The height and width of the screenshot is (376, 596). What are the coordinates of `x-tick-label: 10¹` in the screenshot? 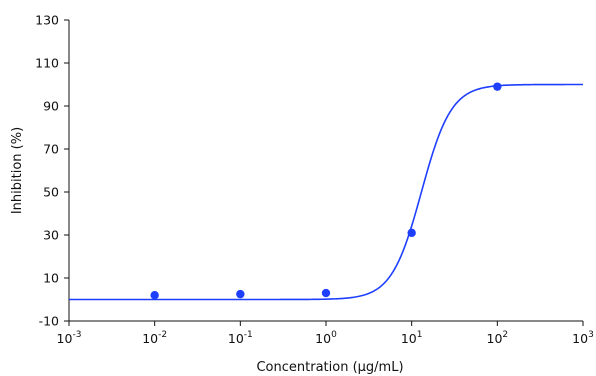 It's located at (412, 338).